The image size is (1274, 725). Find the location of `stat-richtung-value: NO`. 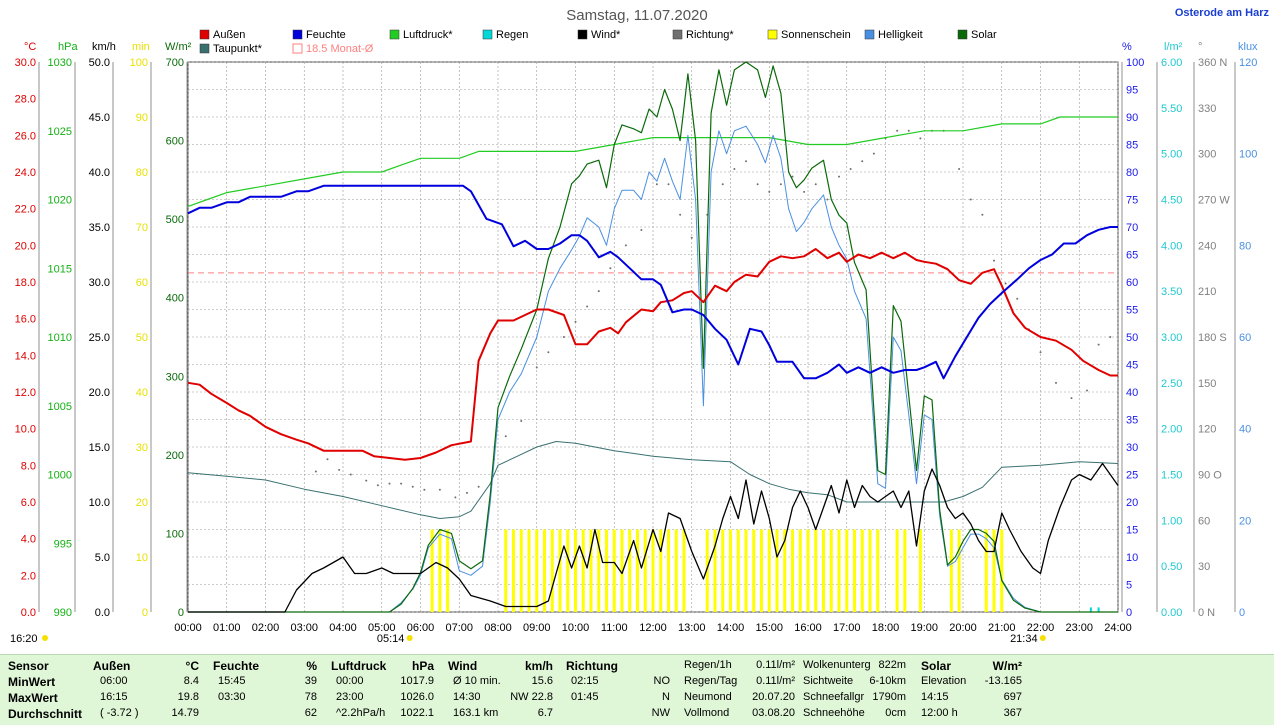

stat-richtung-value: NO is located at coordinates (662, 681).